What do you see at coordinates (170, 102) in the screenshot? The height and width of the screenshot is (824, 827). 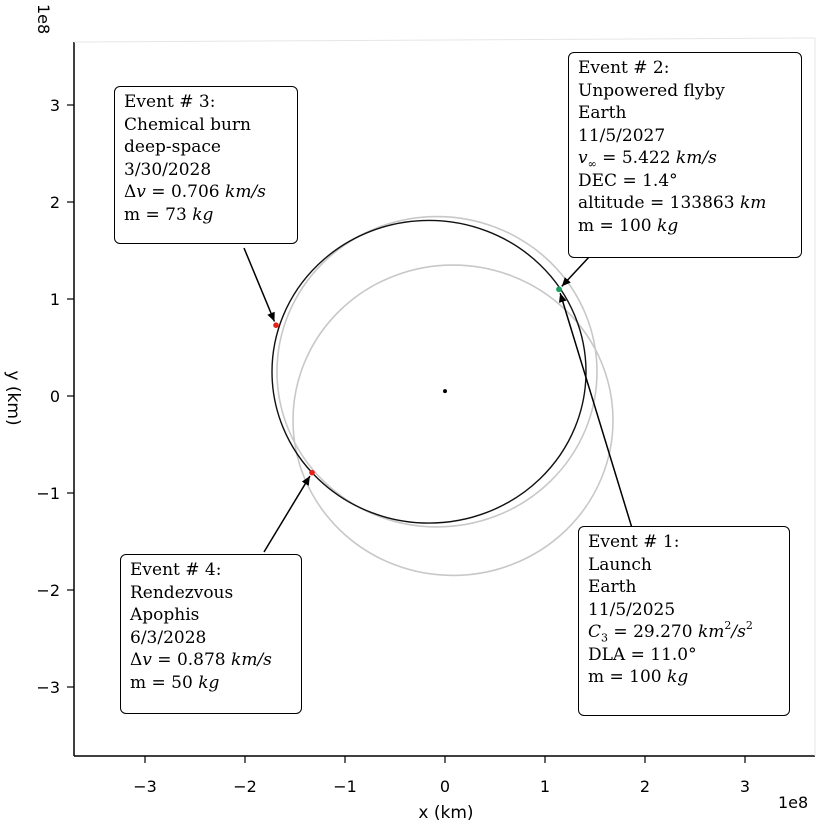 I see `event-3-title: Event # 3:` at bounding box center [170, 102].